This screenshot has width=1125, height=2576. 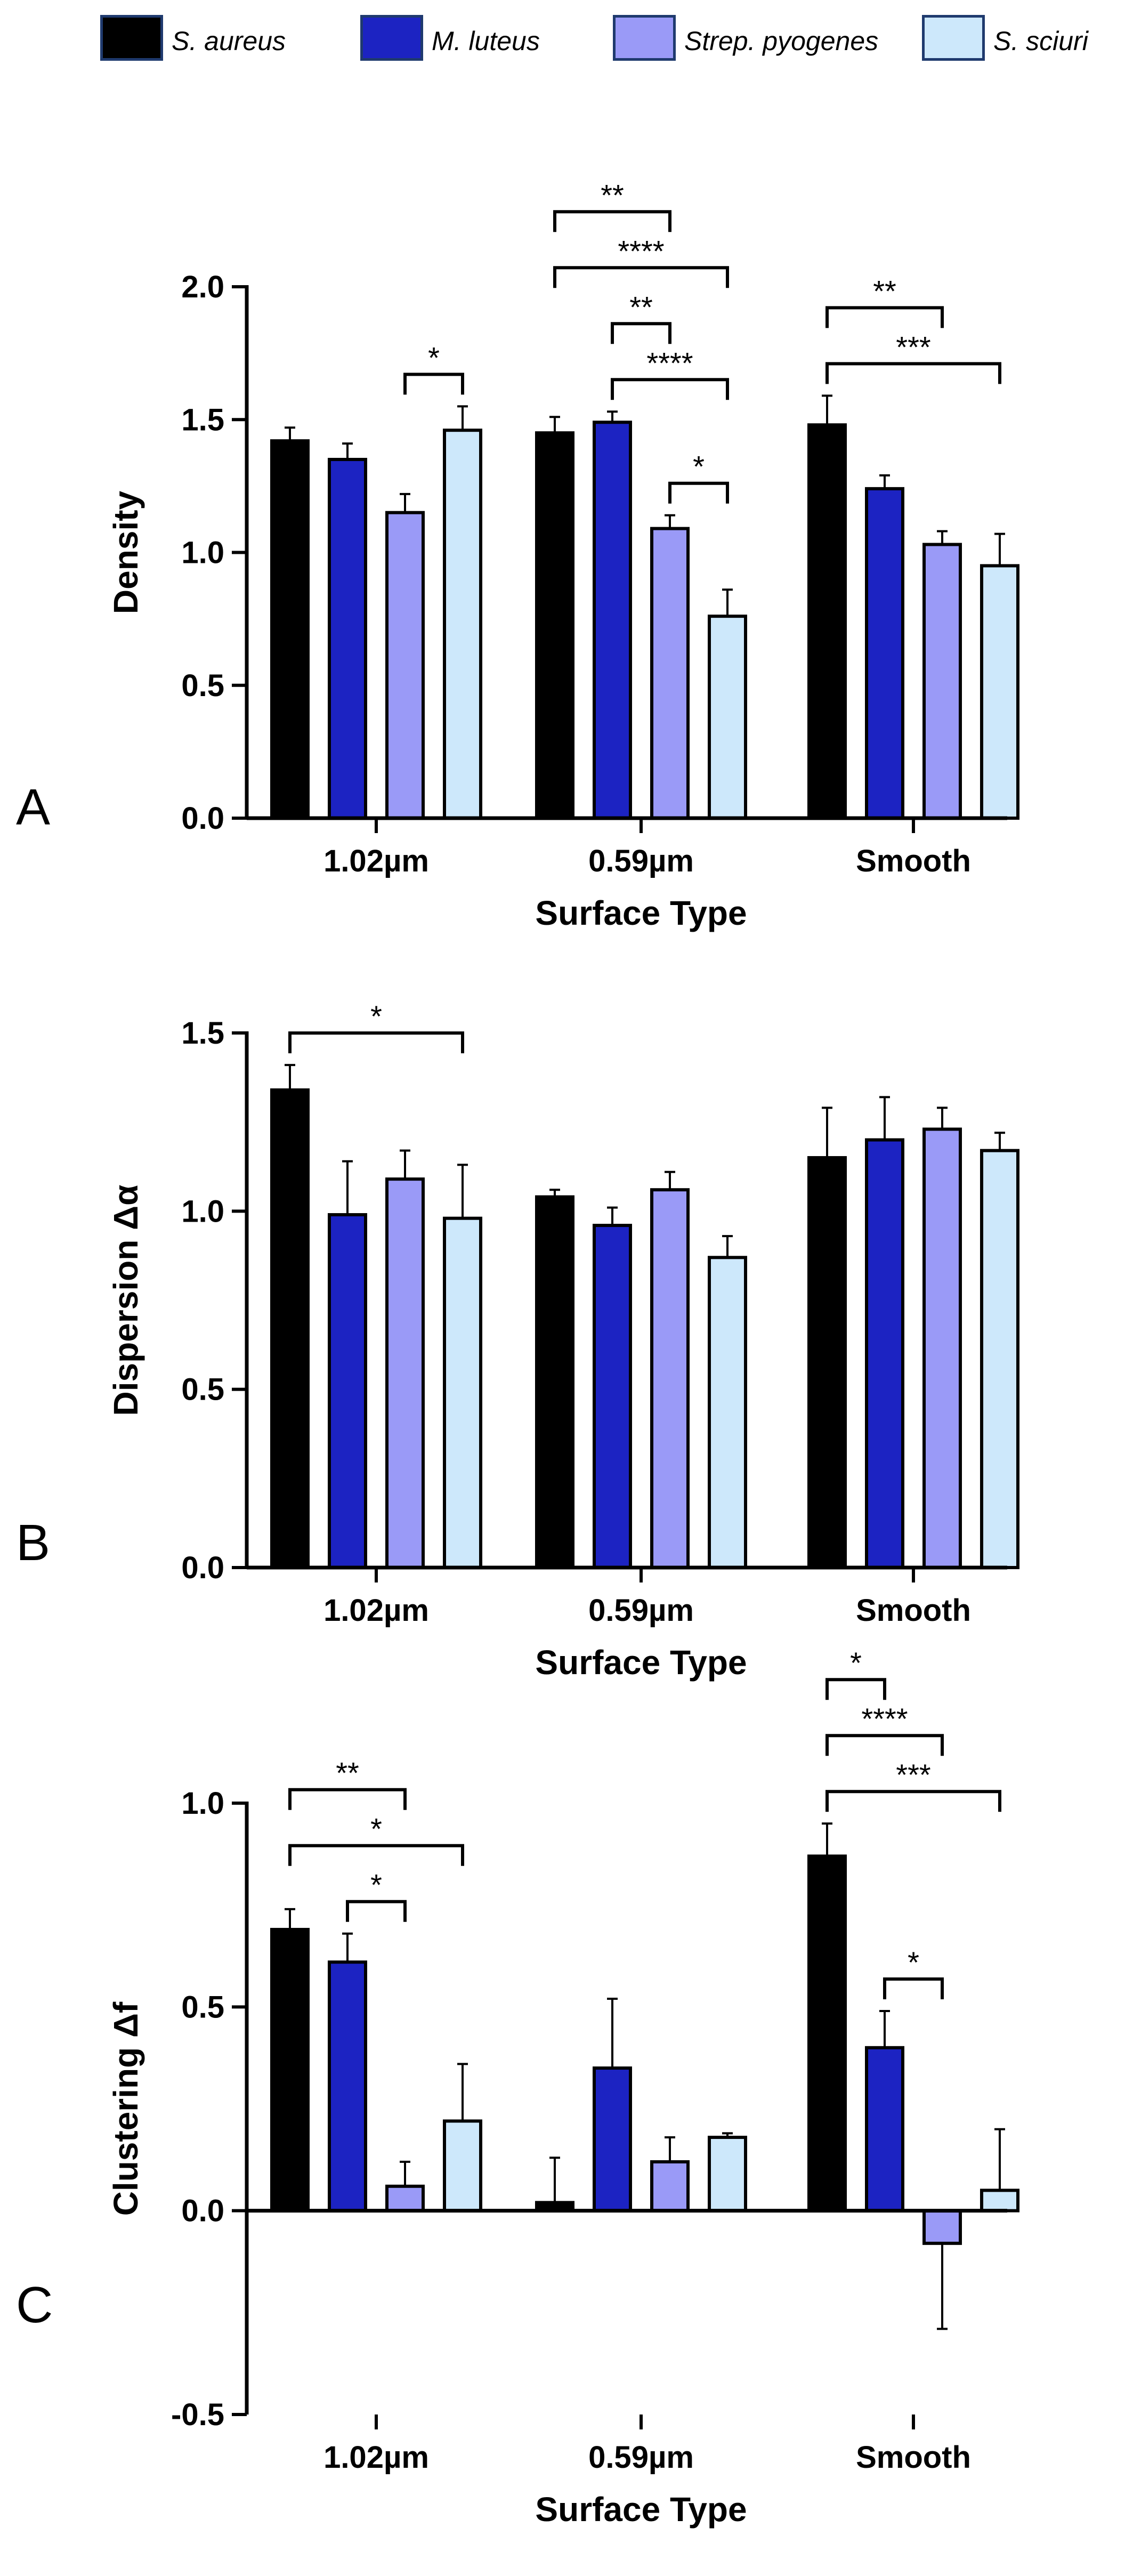 What do you see at coordinates (126, 1301) in the screenshot?
I see `y-axis-title: Dispersion Δα` at bounding box center [126, 1301].